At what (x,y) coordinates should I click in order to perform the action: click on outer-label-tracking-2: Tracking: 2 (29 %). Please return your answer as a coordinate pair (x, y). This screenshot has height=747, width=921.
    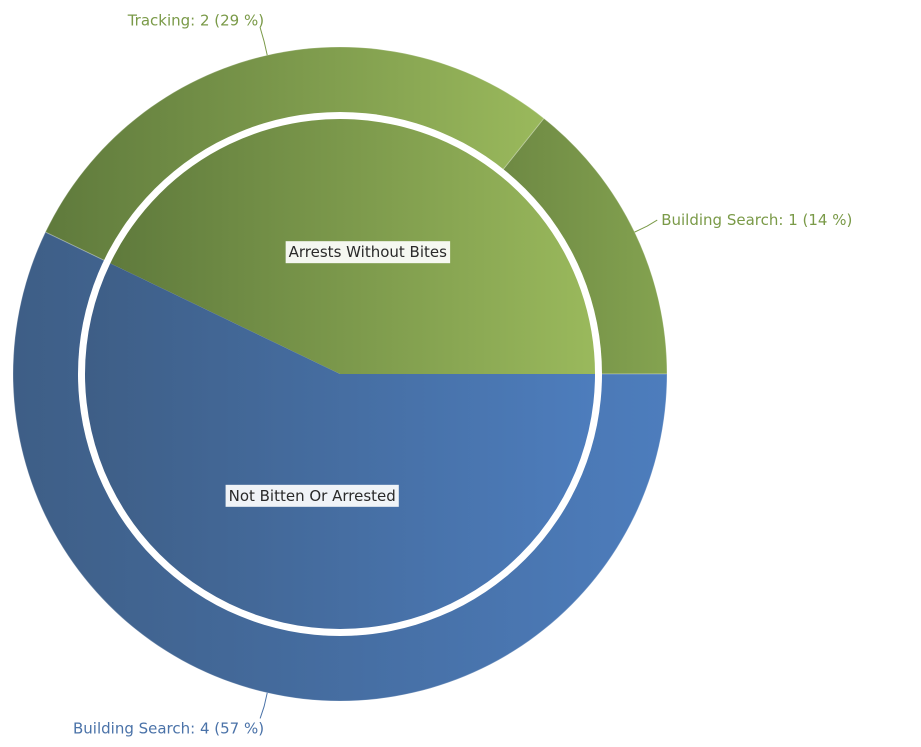
    Looking at the image, I should click on (195, 21).